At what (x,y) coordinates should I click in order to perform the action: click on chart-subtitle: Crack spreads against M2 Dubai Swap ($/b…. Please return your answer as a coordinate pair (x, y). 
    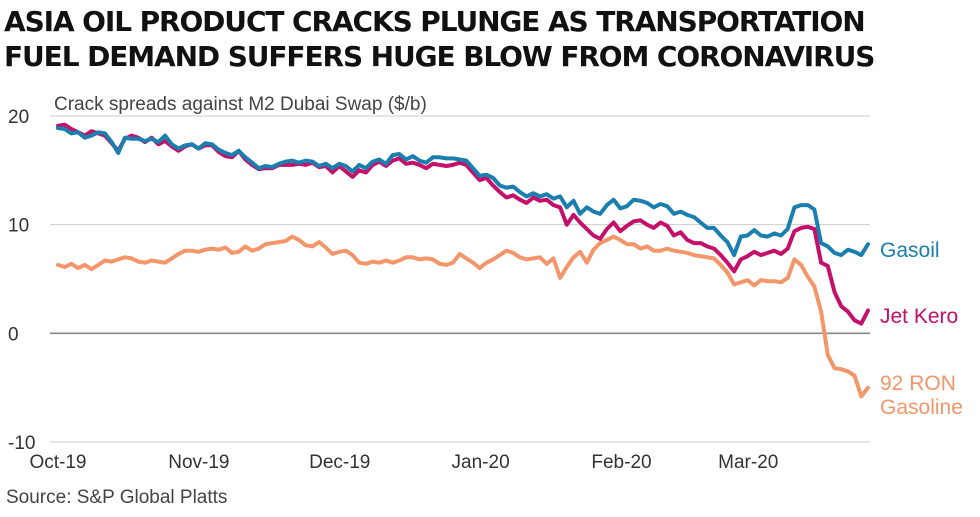
    Looking at the image, I should click on (240, 104).